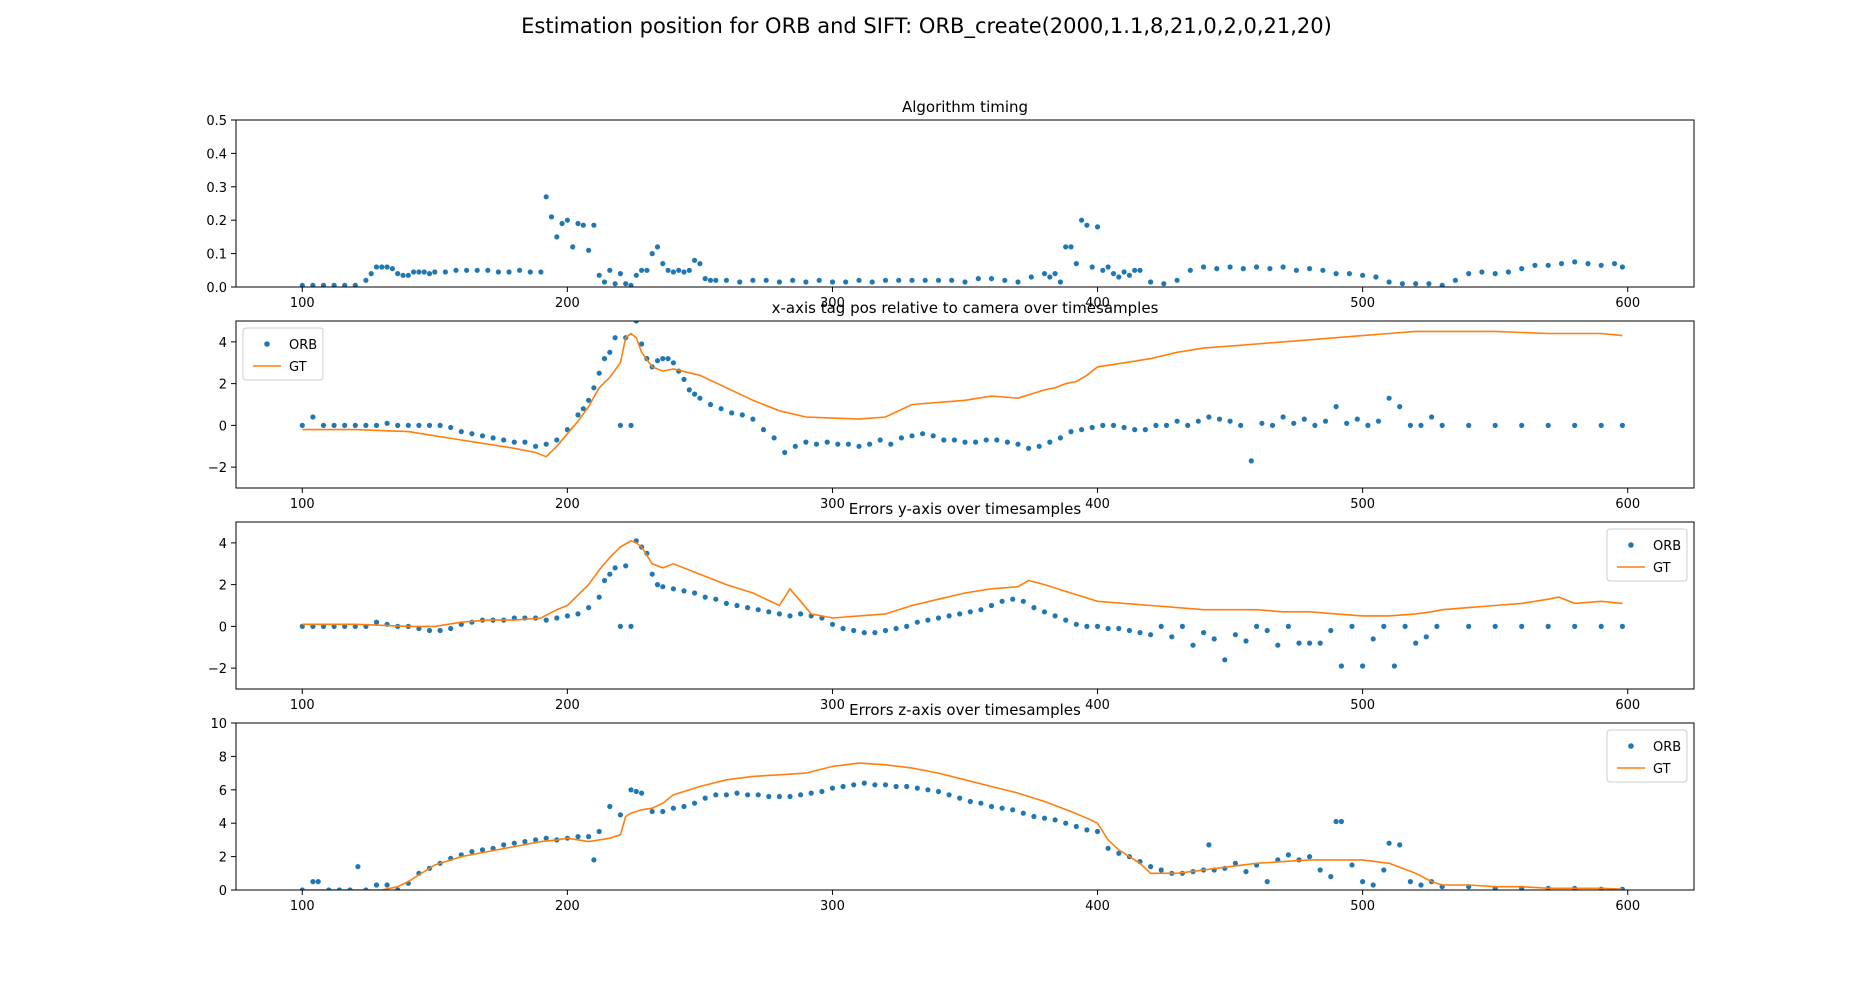 The height and width of the screenshot is (986, 1853). Describe the element at coordinates (302, 303) in the screenshot. I see `x-tick-label: 100` at that location.